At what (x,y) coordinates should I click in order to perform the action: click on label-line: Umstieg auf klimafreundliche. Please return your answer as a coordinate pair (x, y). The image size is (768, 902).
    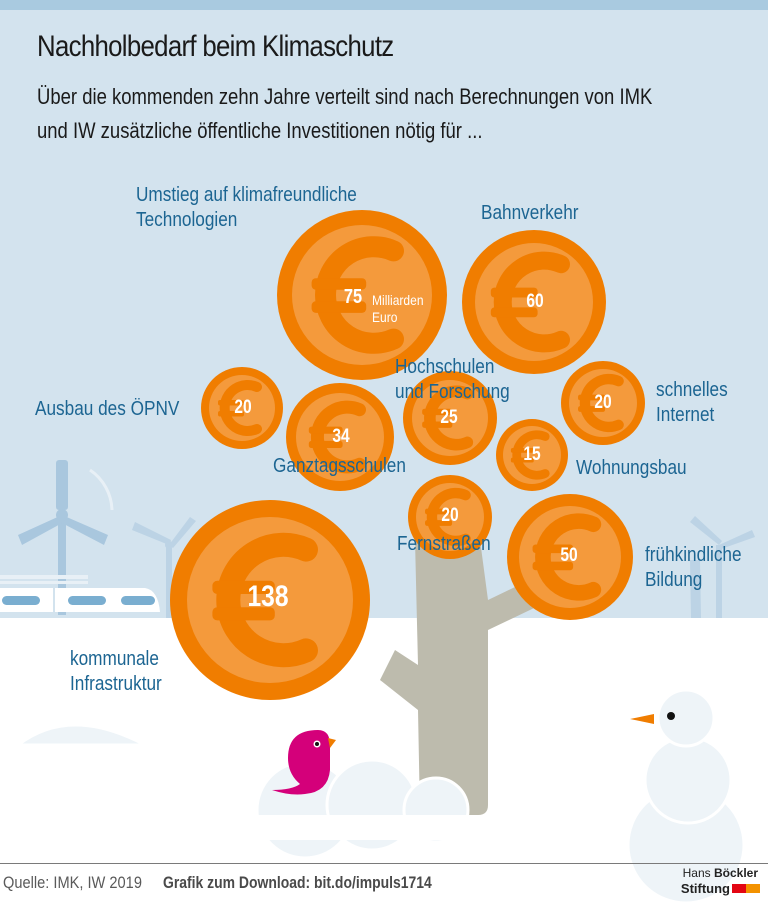
    Looking at the image, I should click on (246, 195).